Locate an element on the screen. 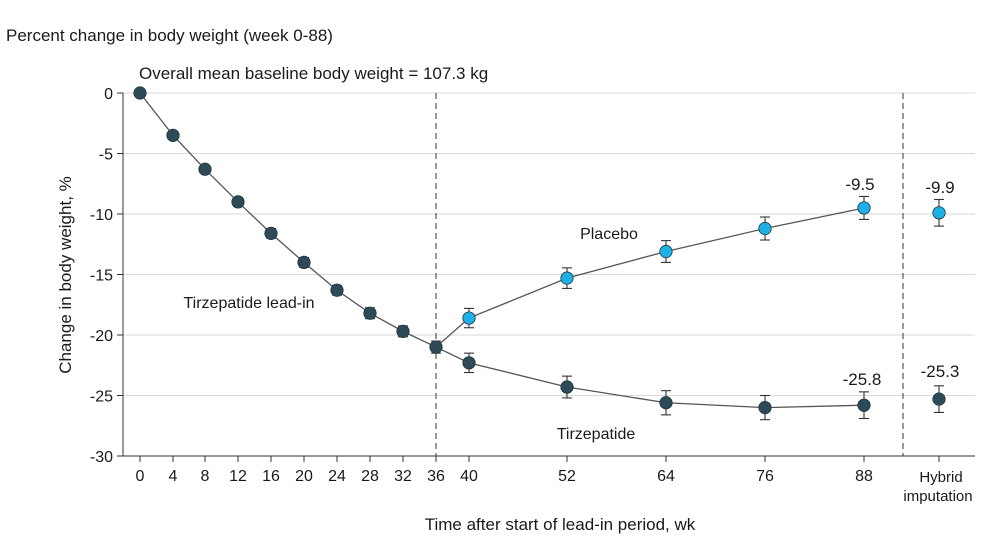  data-point-hybrid-placebo is located at coordinates (939, 213).